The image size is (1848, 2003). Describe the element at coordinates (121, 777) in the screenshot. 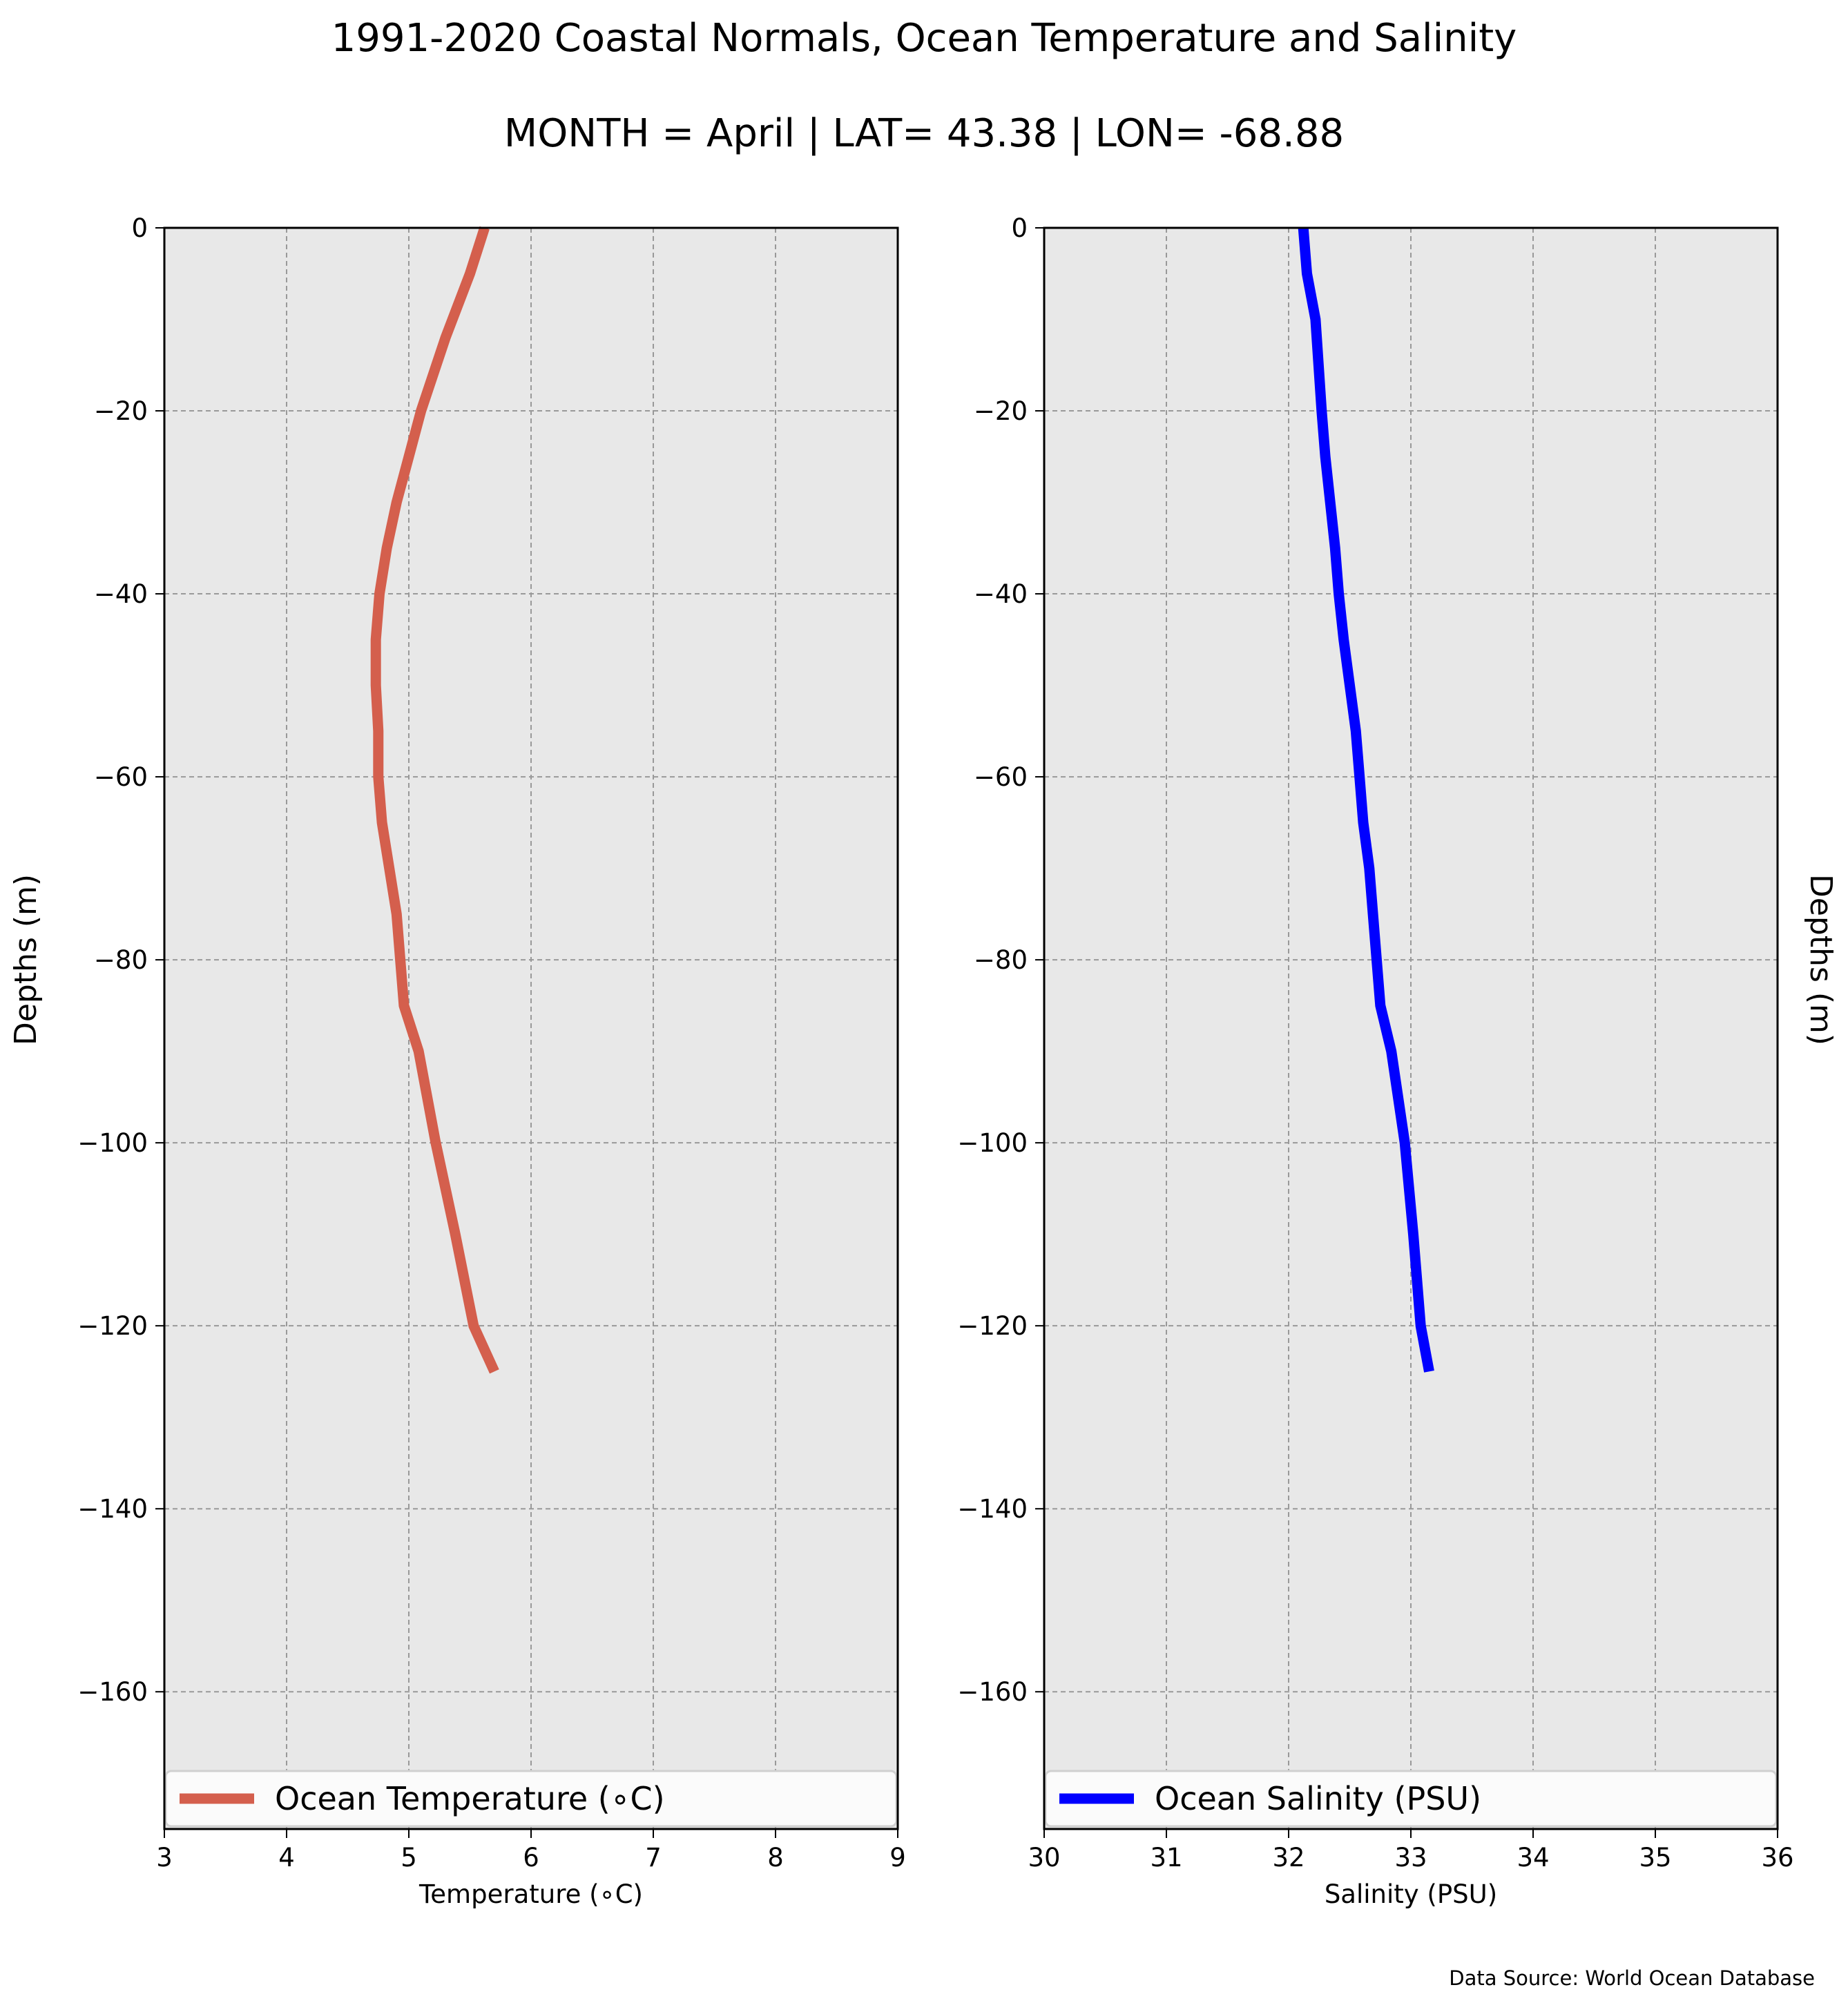

I see `temperature-y-tick-label: −60` at that location.